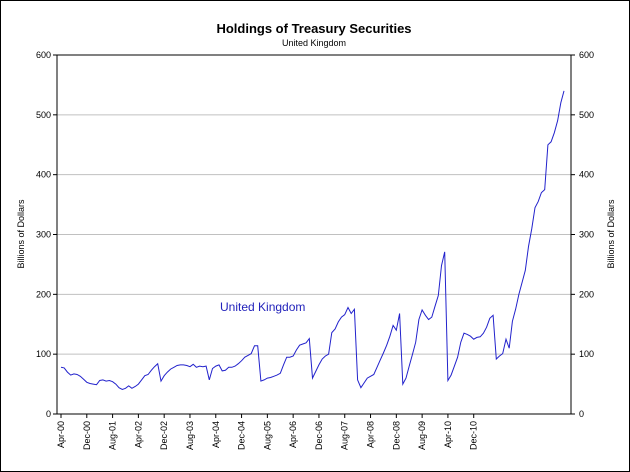  What do you see at coordinates (113, 435) in the screenshot?
I see `x-tick-label: Aug-01` at bounding box center [113, 435].